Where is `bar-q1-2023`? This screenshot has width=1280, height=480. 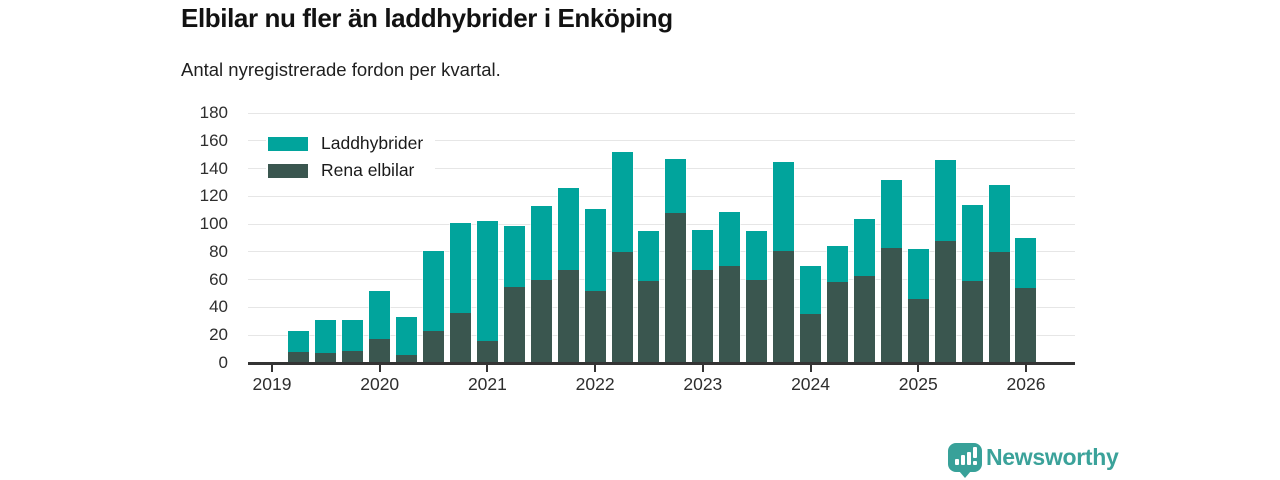
bar-q1-2023 is located at coordinates (703, 296).